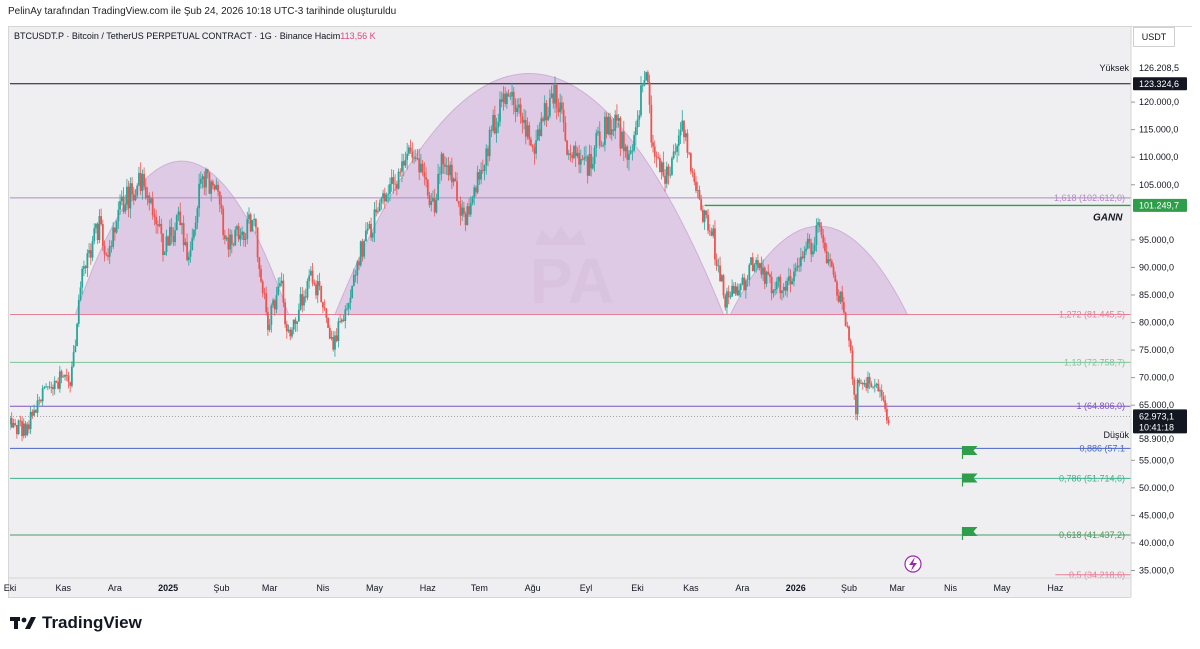 This screenshot has height=649, width=1200. I want to click on x-tick-label: May, so click(375, 588).